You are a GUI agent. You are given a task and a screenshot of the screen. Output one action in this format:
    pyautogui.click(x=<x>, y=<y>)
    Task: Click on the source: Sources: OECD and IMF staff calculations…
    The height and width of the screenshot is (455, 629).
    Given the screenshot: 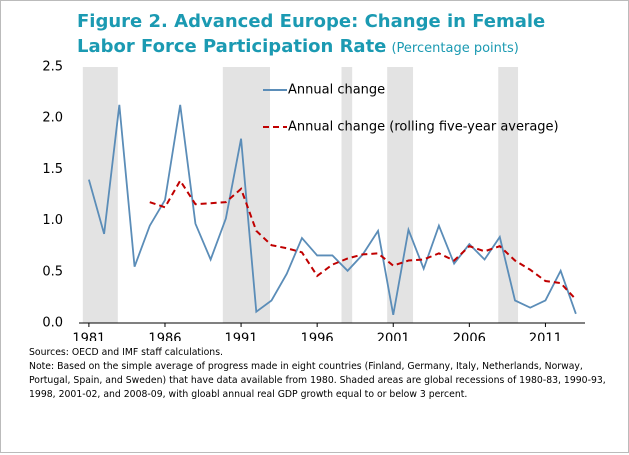 What is the action you would take?
    pyautogui.click(x=126, y=352)
    